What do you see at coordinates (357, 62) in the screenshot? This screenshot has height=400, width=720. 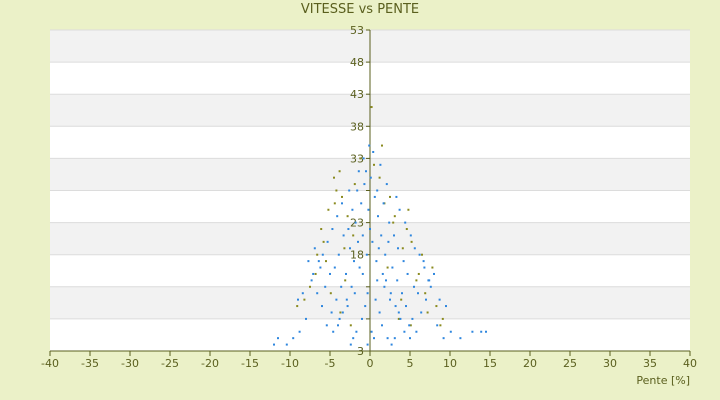 I see `y-tick-label: 48` at bounding box center [357, 62].